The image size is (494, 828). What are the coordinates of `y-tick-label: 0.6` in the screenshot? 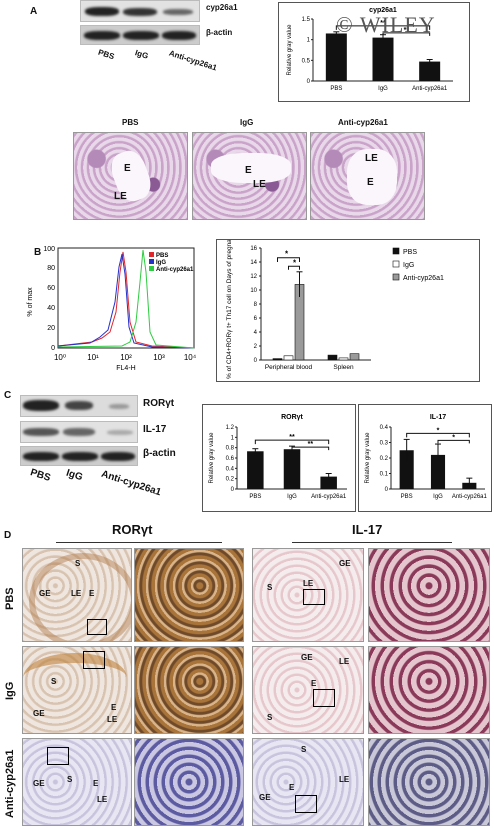 It's located at (230, 459).